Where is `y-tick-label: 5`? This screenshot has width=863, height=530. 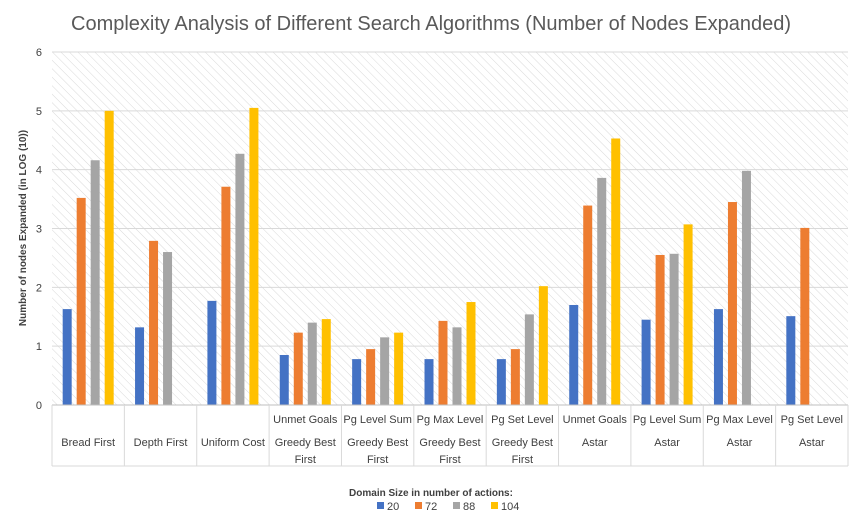 y-tick-label: 5 is located at coordinates (39, 112).